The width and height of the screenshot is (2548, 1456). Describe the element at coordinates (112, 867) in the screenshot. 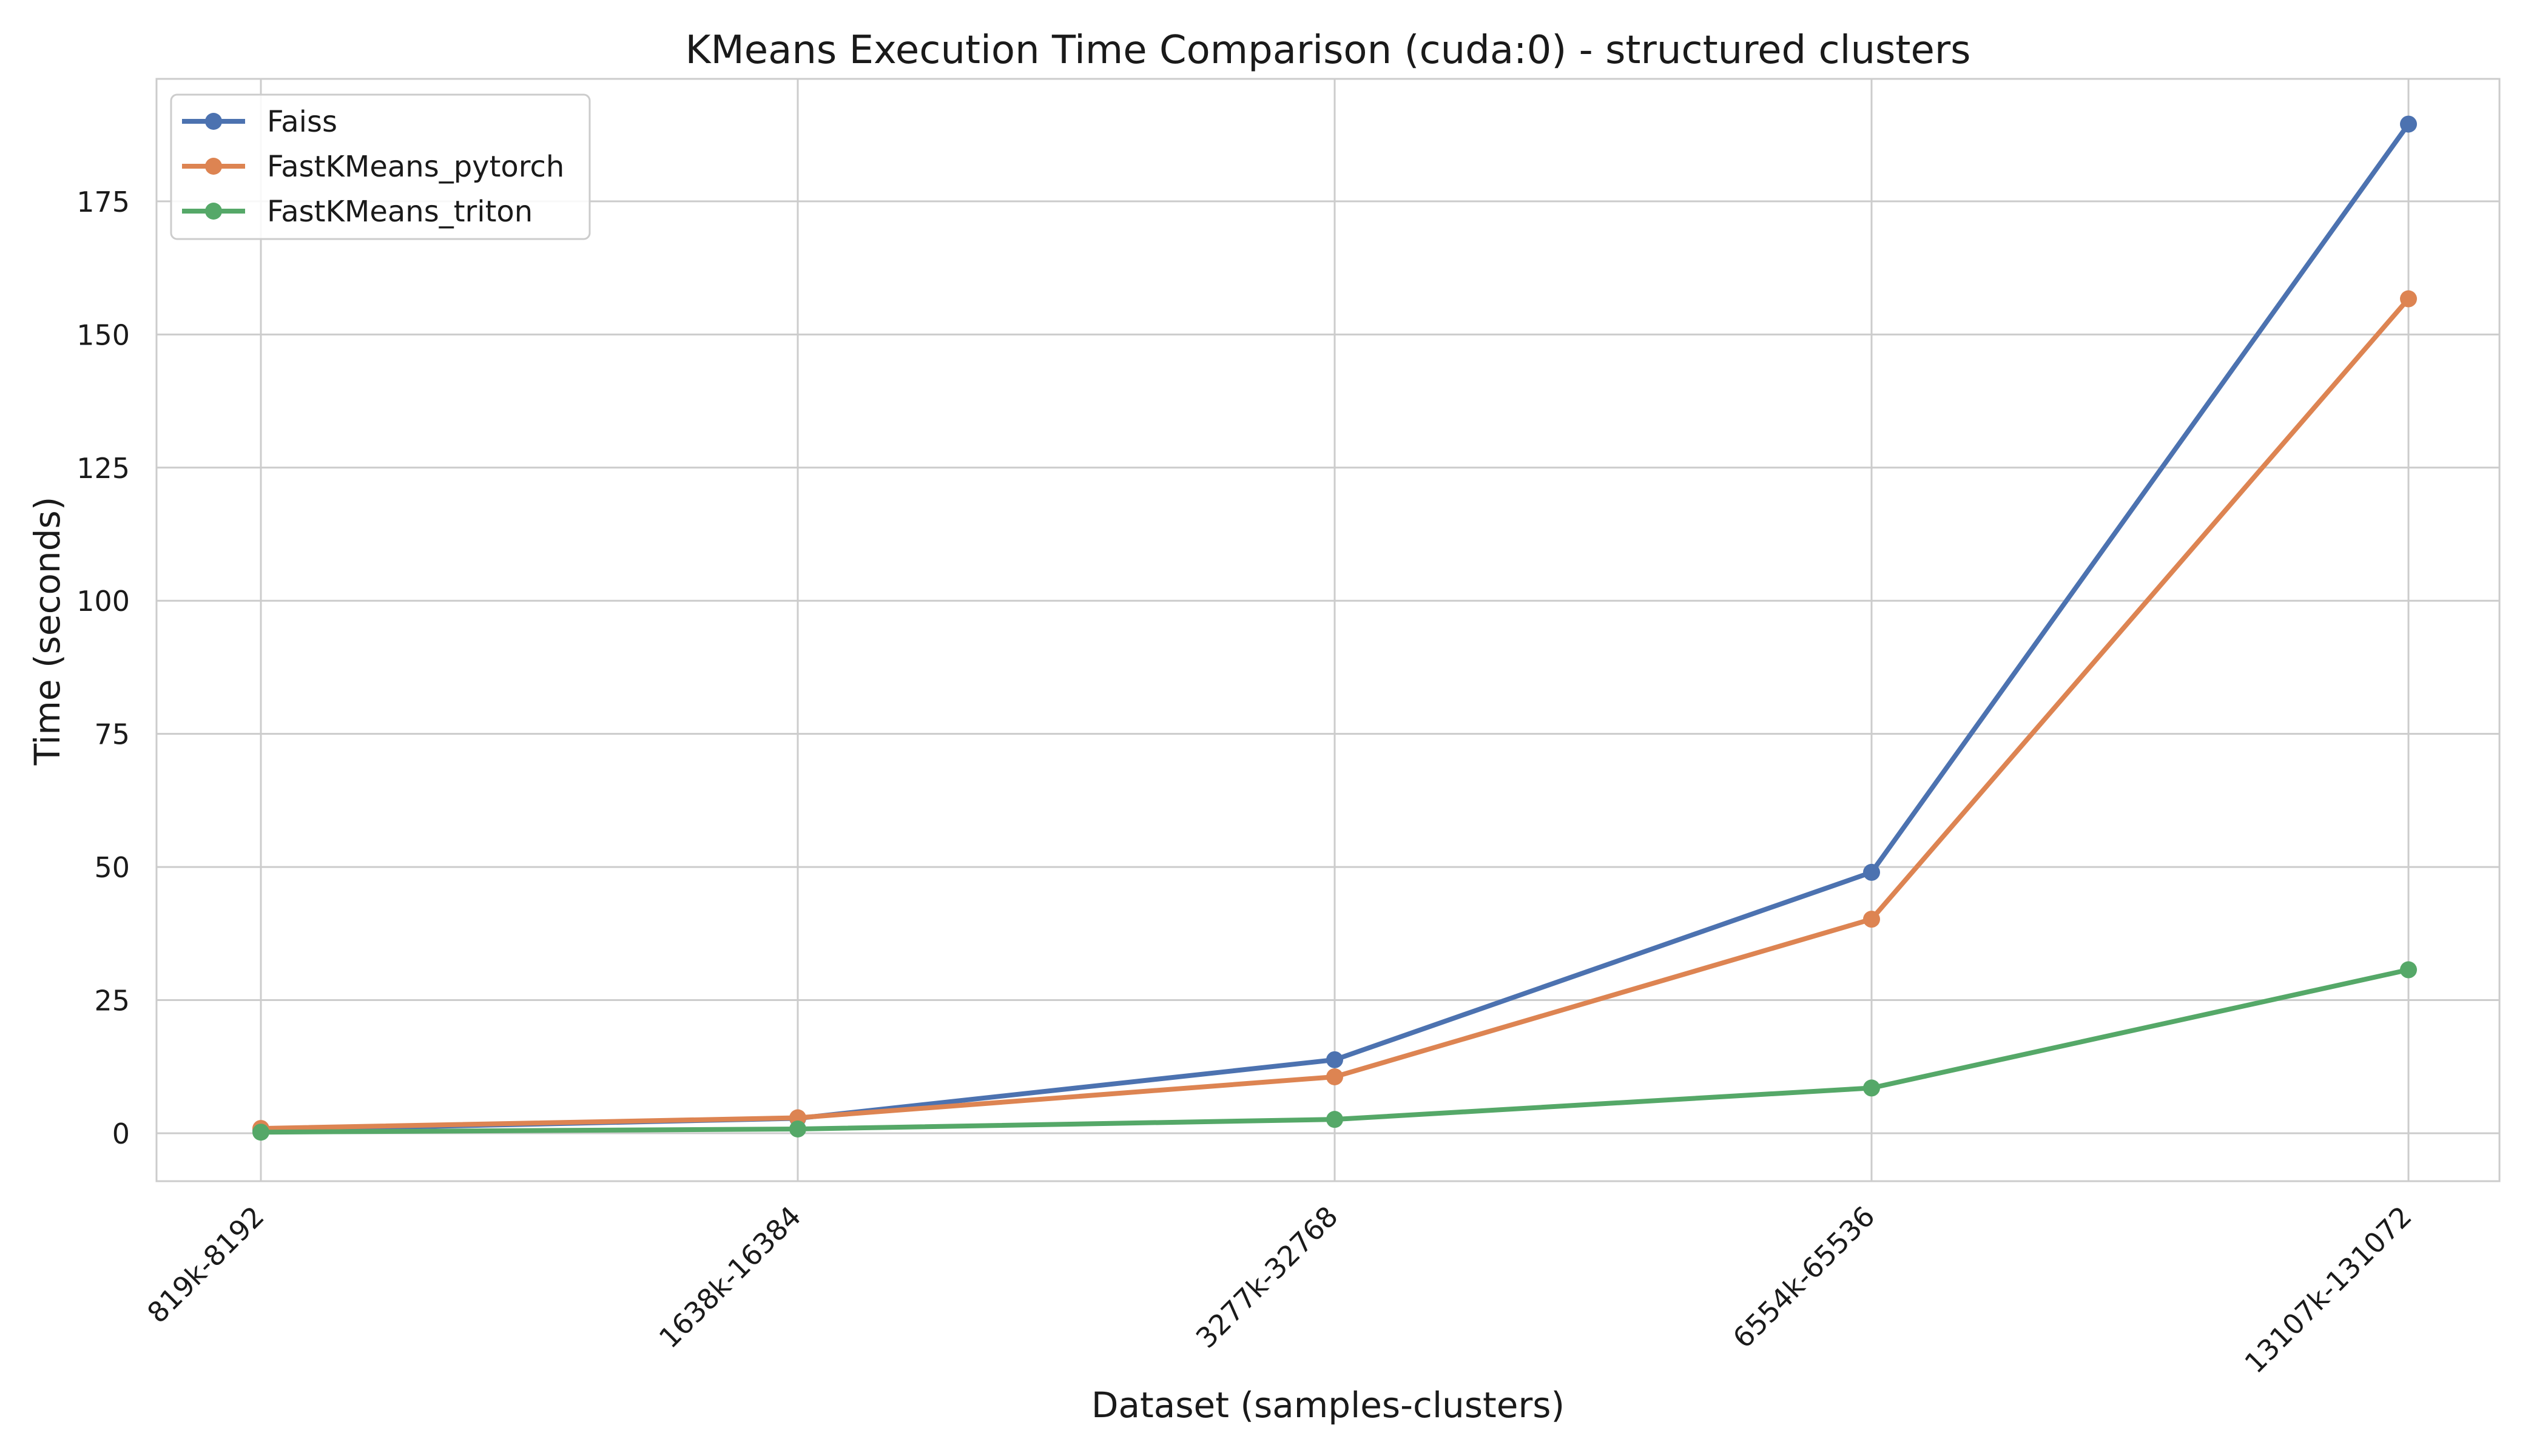

I see `y-tick-label: 50` at that location.